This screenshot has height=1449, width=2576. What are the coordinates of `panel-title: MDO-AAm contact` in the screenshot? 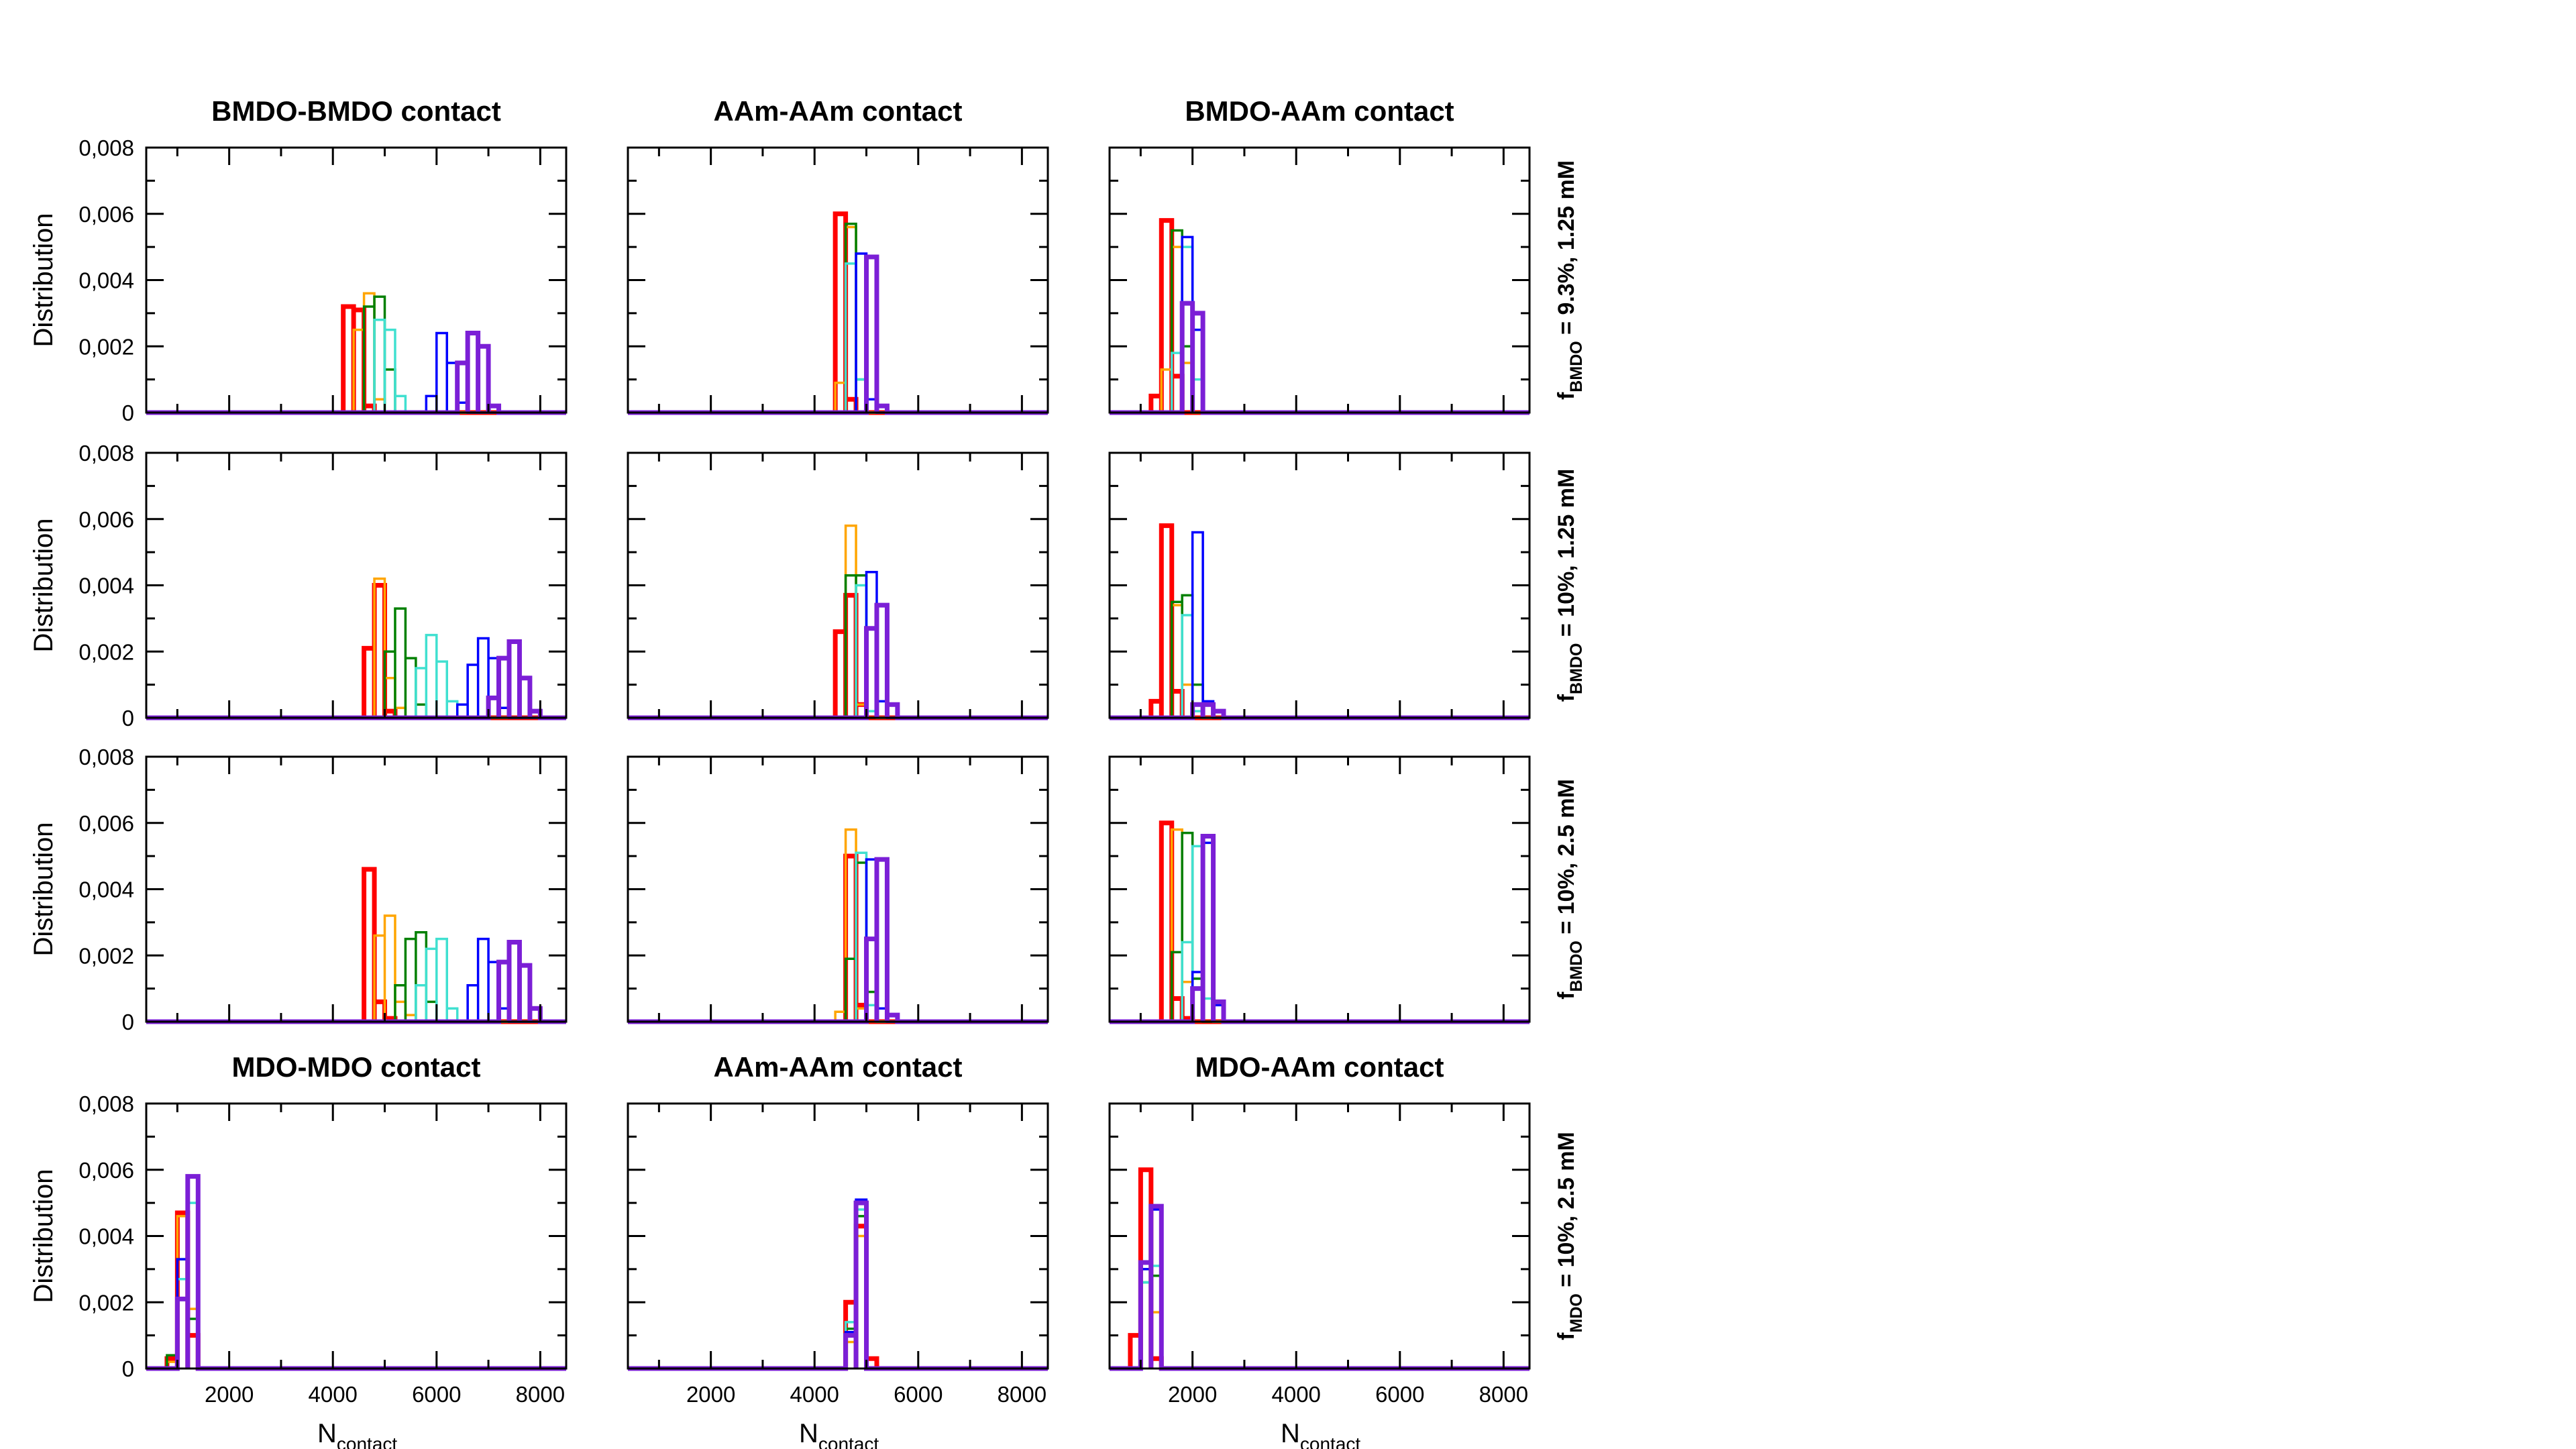 It's located at (1319, 1067).